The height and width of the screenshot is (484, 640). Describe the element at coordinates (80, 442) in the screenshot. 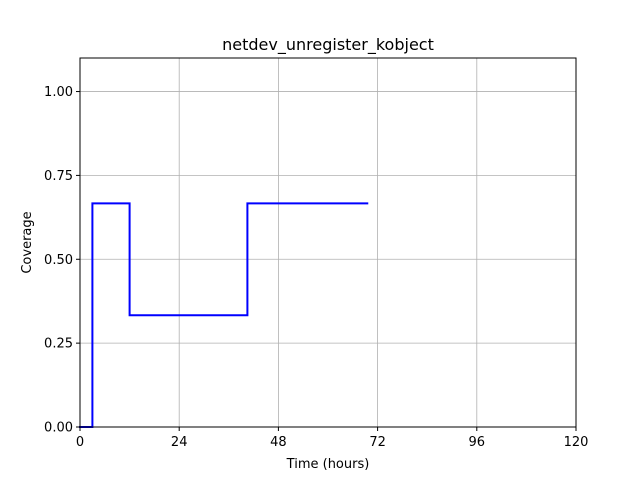

I see `x-tick-label: 0` at that location.